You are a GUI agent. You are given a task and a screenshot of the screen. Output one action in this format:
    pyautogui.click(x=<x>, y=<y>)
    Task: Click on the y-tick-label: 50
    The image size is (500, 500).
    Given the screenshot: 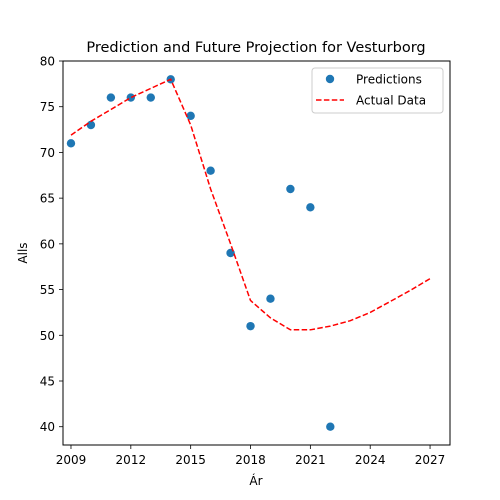 What is the action you would take?
    pyautogui.click(x=47, y=336)
    